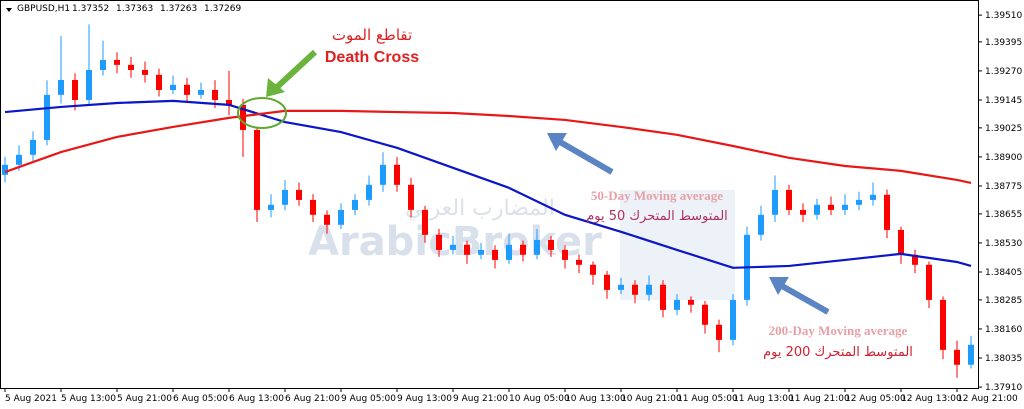  Describe the element at coordinates (144, 399) in the screenshot. I see `x-tick-label: 5 Aug 21:00` at that location.